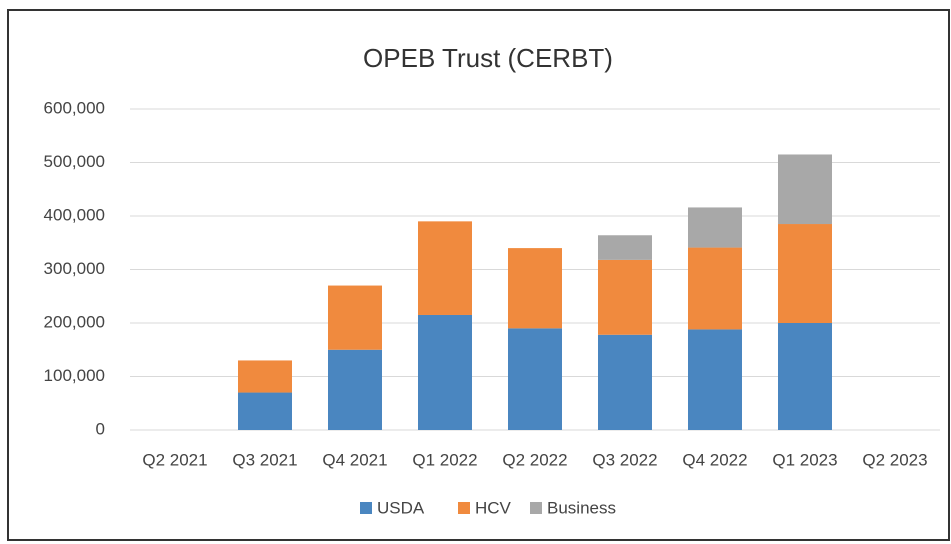 This screenshot has width=951, height=544. Describe the element at coordinates (74, 375) in the screenshot. I see `y-tick-label: 100,000` at that location.